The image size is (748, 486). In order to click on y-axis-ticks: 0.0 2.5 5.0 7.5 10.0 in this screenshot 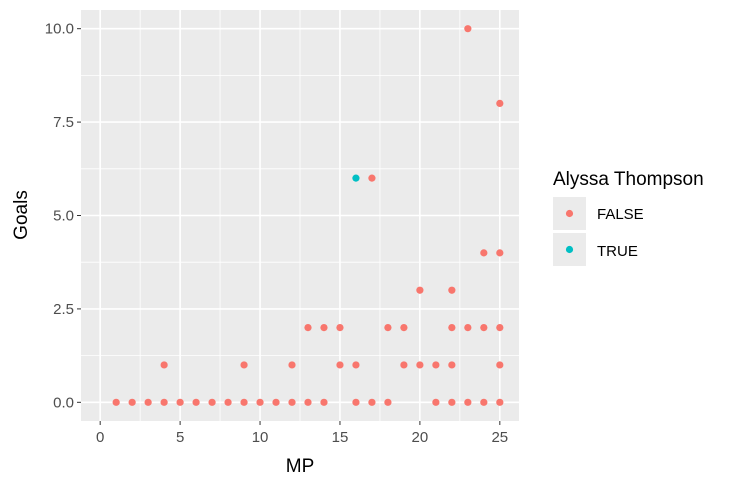, I will do `click(63, 216)`.